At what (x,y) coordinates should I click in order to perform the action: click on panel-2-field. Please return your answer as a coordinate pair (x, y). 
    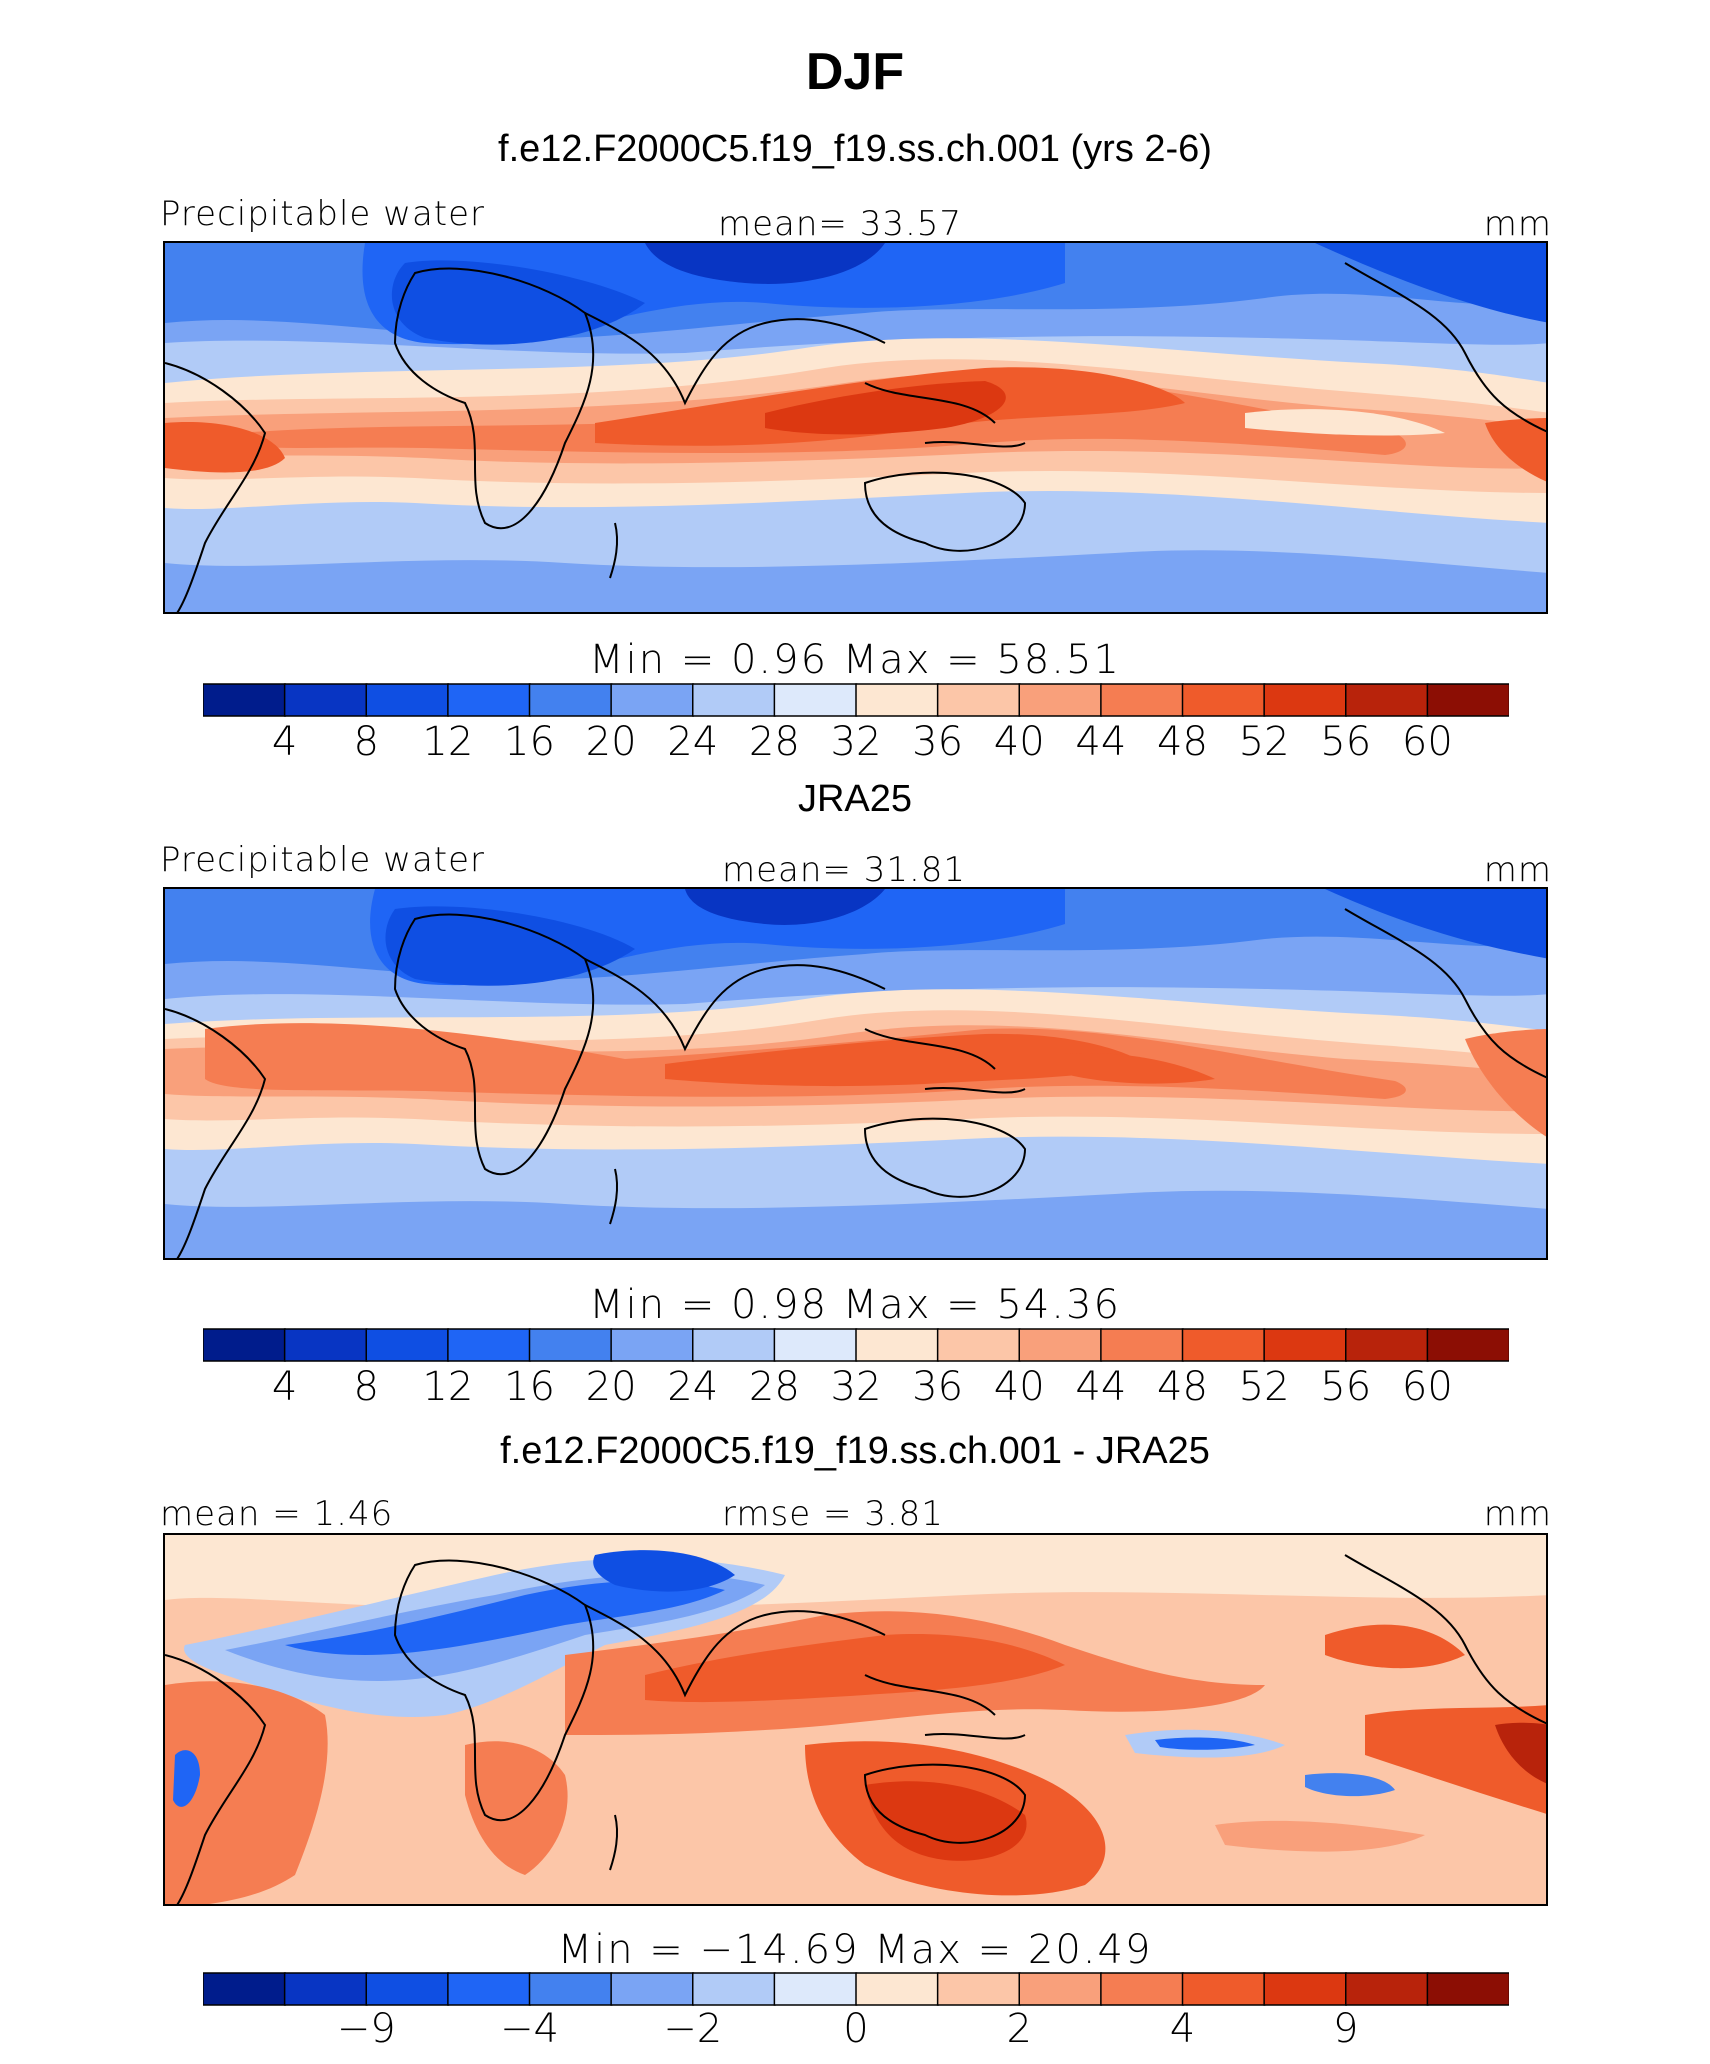
    Looking at the image, I should click on (855, 1073).